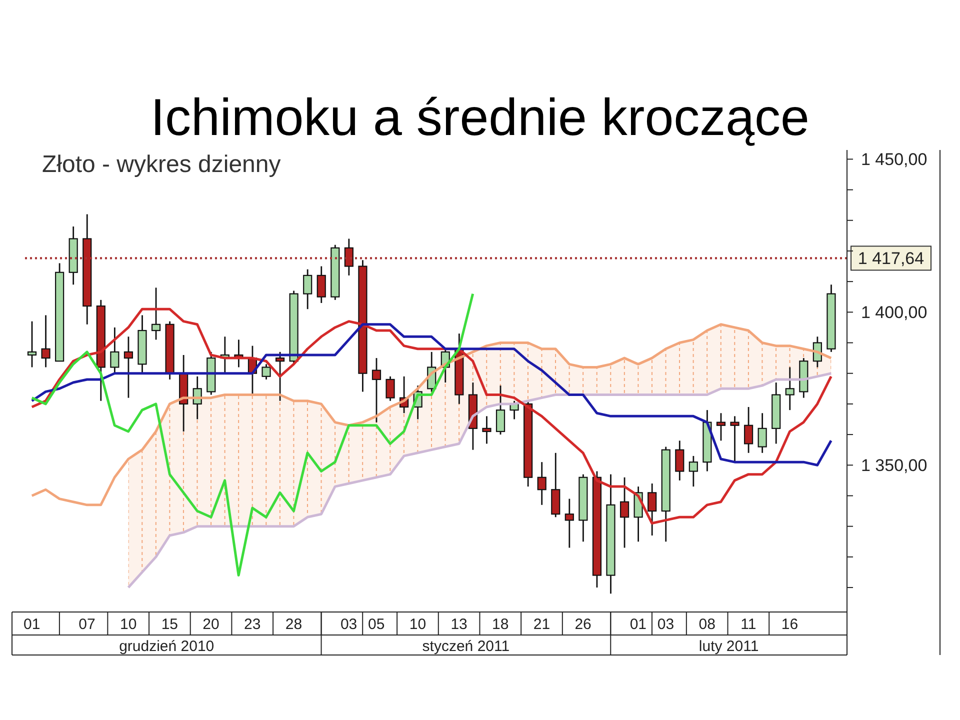 This screenshot has height=720, width=960. Describe the element at coordinates (728, 646) in the screenshot. I see `text: luty 2011` at that location.